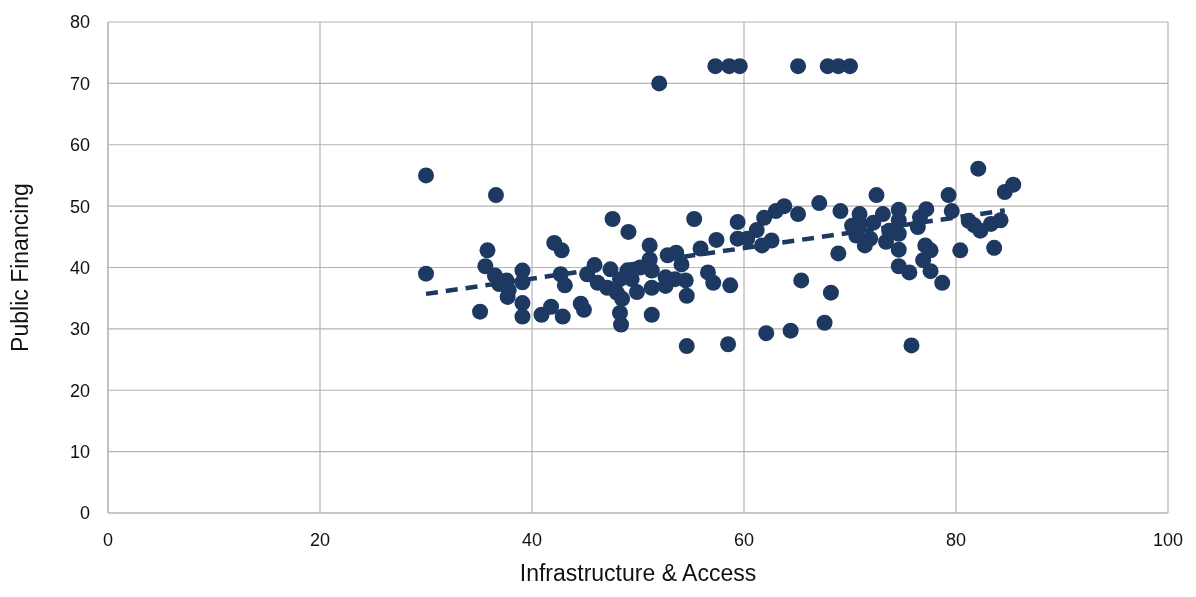 The image size is (1196, 597). Describe the element at coordinates (638, 573) in the screenshot. I see `x-axis-title: Infrastructure & Access` at that location.